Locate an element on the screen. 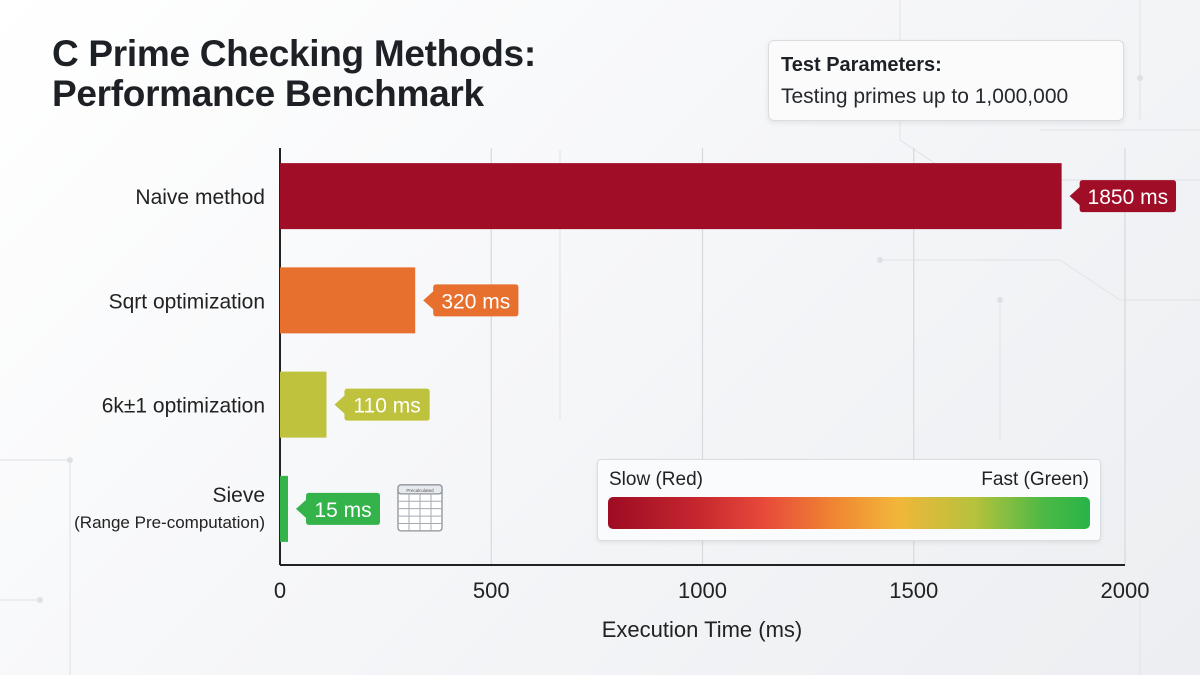  title-line-2: Performance Benchmark is located at coordinates (268, 93).